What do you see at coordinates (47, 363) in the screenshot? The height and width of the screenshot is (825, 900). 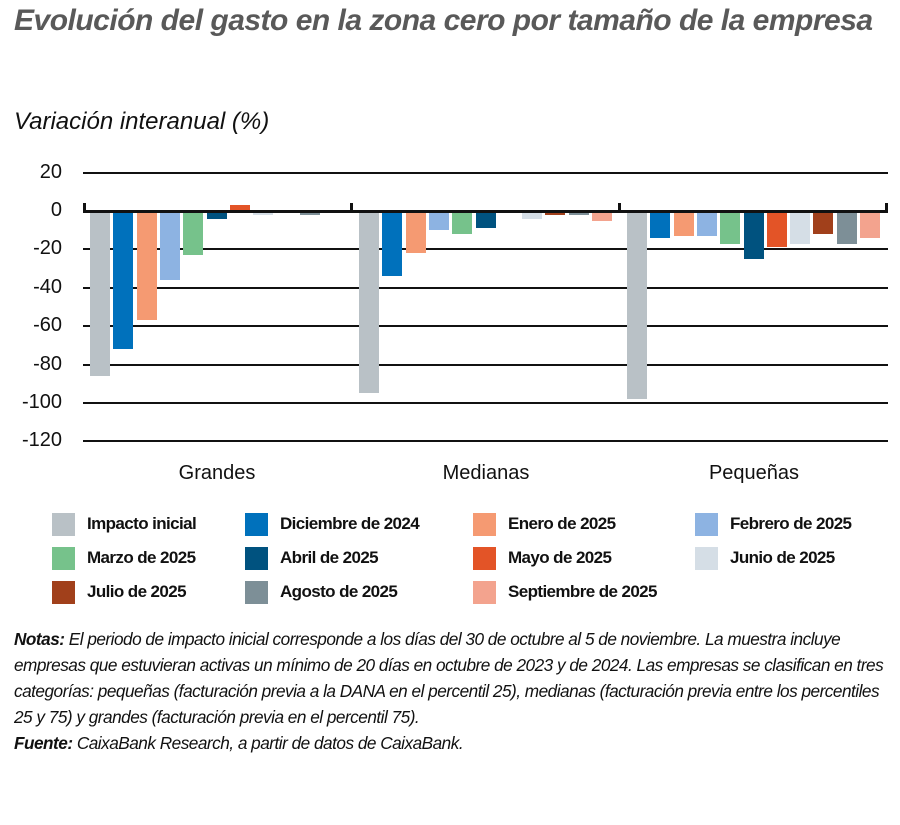 I see `y-tick-label: -80` at bounding box center [47, 363].